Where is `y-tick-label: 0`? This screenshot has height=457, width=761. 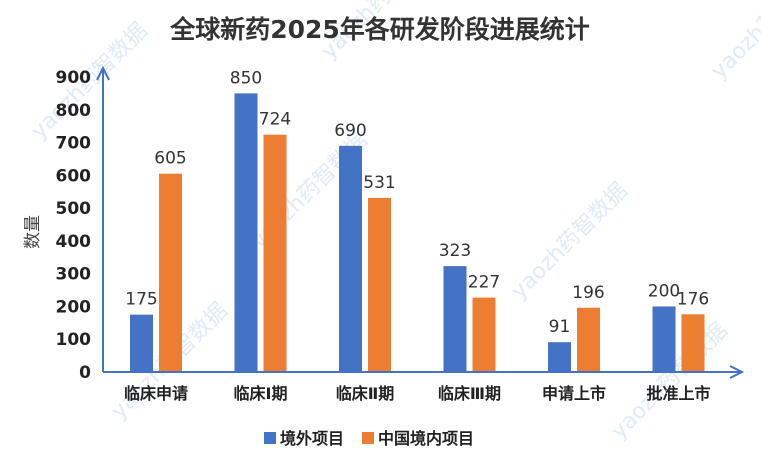
y-tick-label: 0 is located at coordinates (85, 373).